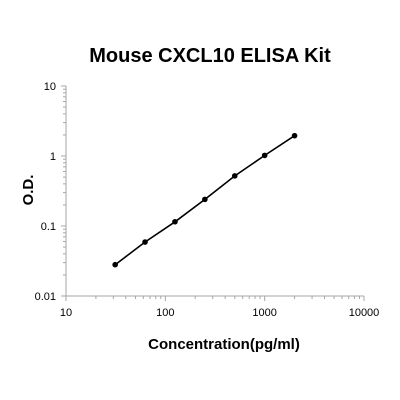 The width and height of the screenshot is (400, 400). Describe the element at coordinates (165, 313) in the screenshot. I see `x-tick-label: 100` at that location.